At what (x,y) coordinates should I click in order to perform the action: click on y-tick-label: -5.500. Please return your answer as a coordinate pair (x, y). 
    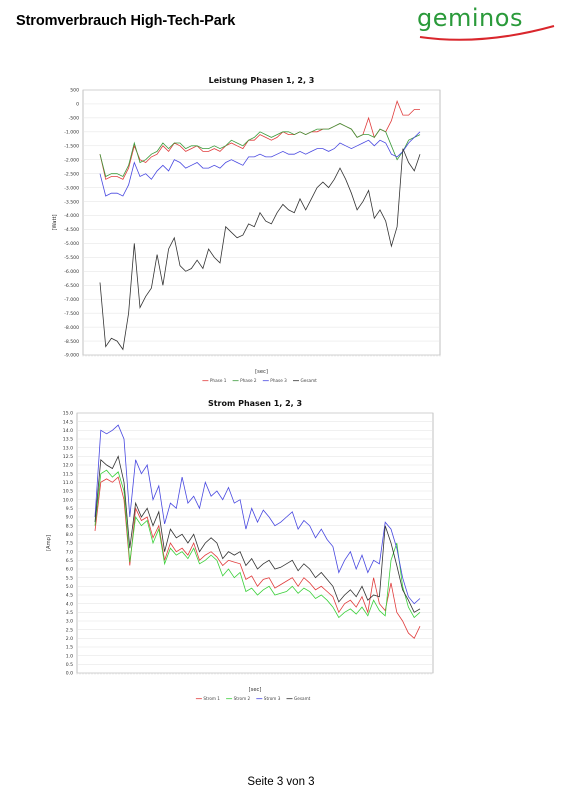
    Looking at the image, I should click on (71, 258).